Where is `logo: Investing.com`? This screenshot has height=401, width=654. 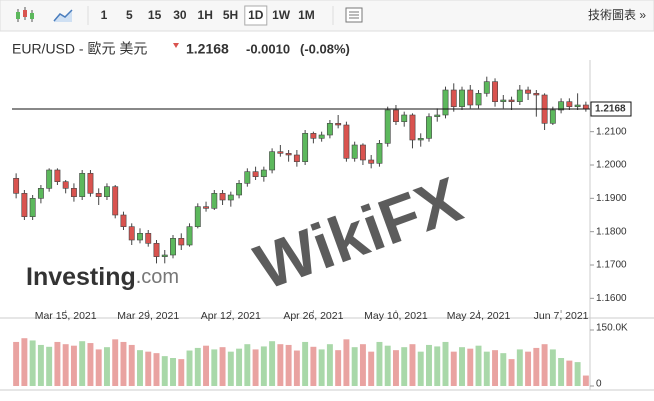 logo: Investing.com is located at coordinates (102, 277).